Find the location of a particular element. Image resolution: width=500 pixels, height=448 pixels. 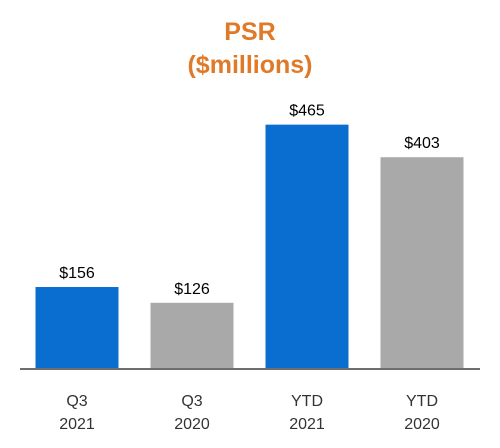

value-label-2: $465 is located at coordinates (307, 111).